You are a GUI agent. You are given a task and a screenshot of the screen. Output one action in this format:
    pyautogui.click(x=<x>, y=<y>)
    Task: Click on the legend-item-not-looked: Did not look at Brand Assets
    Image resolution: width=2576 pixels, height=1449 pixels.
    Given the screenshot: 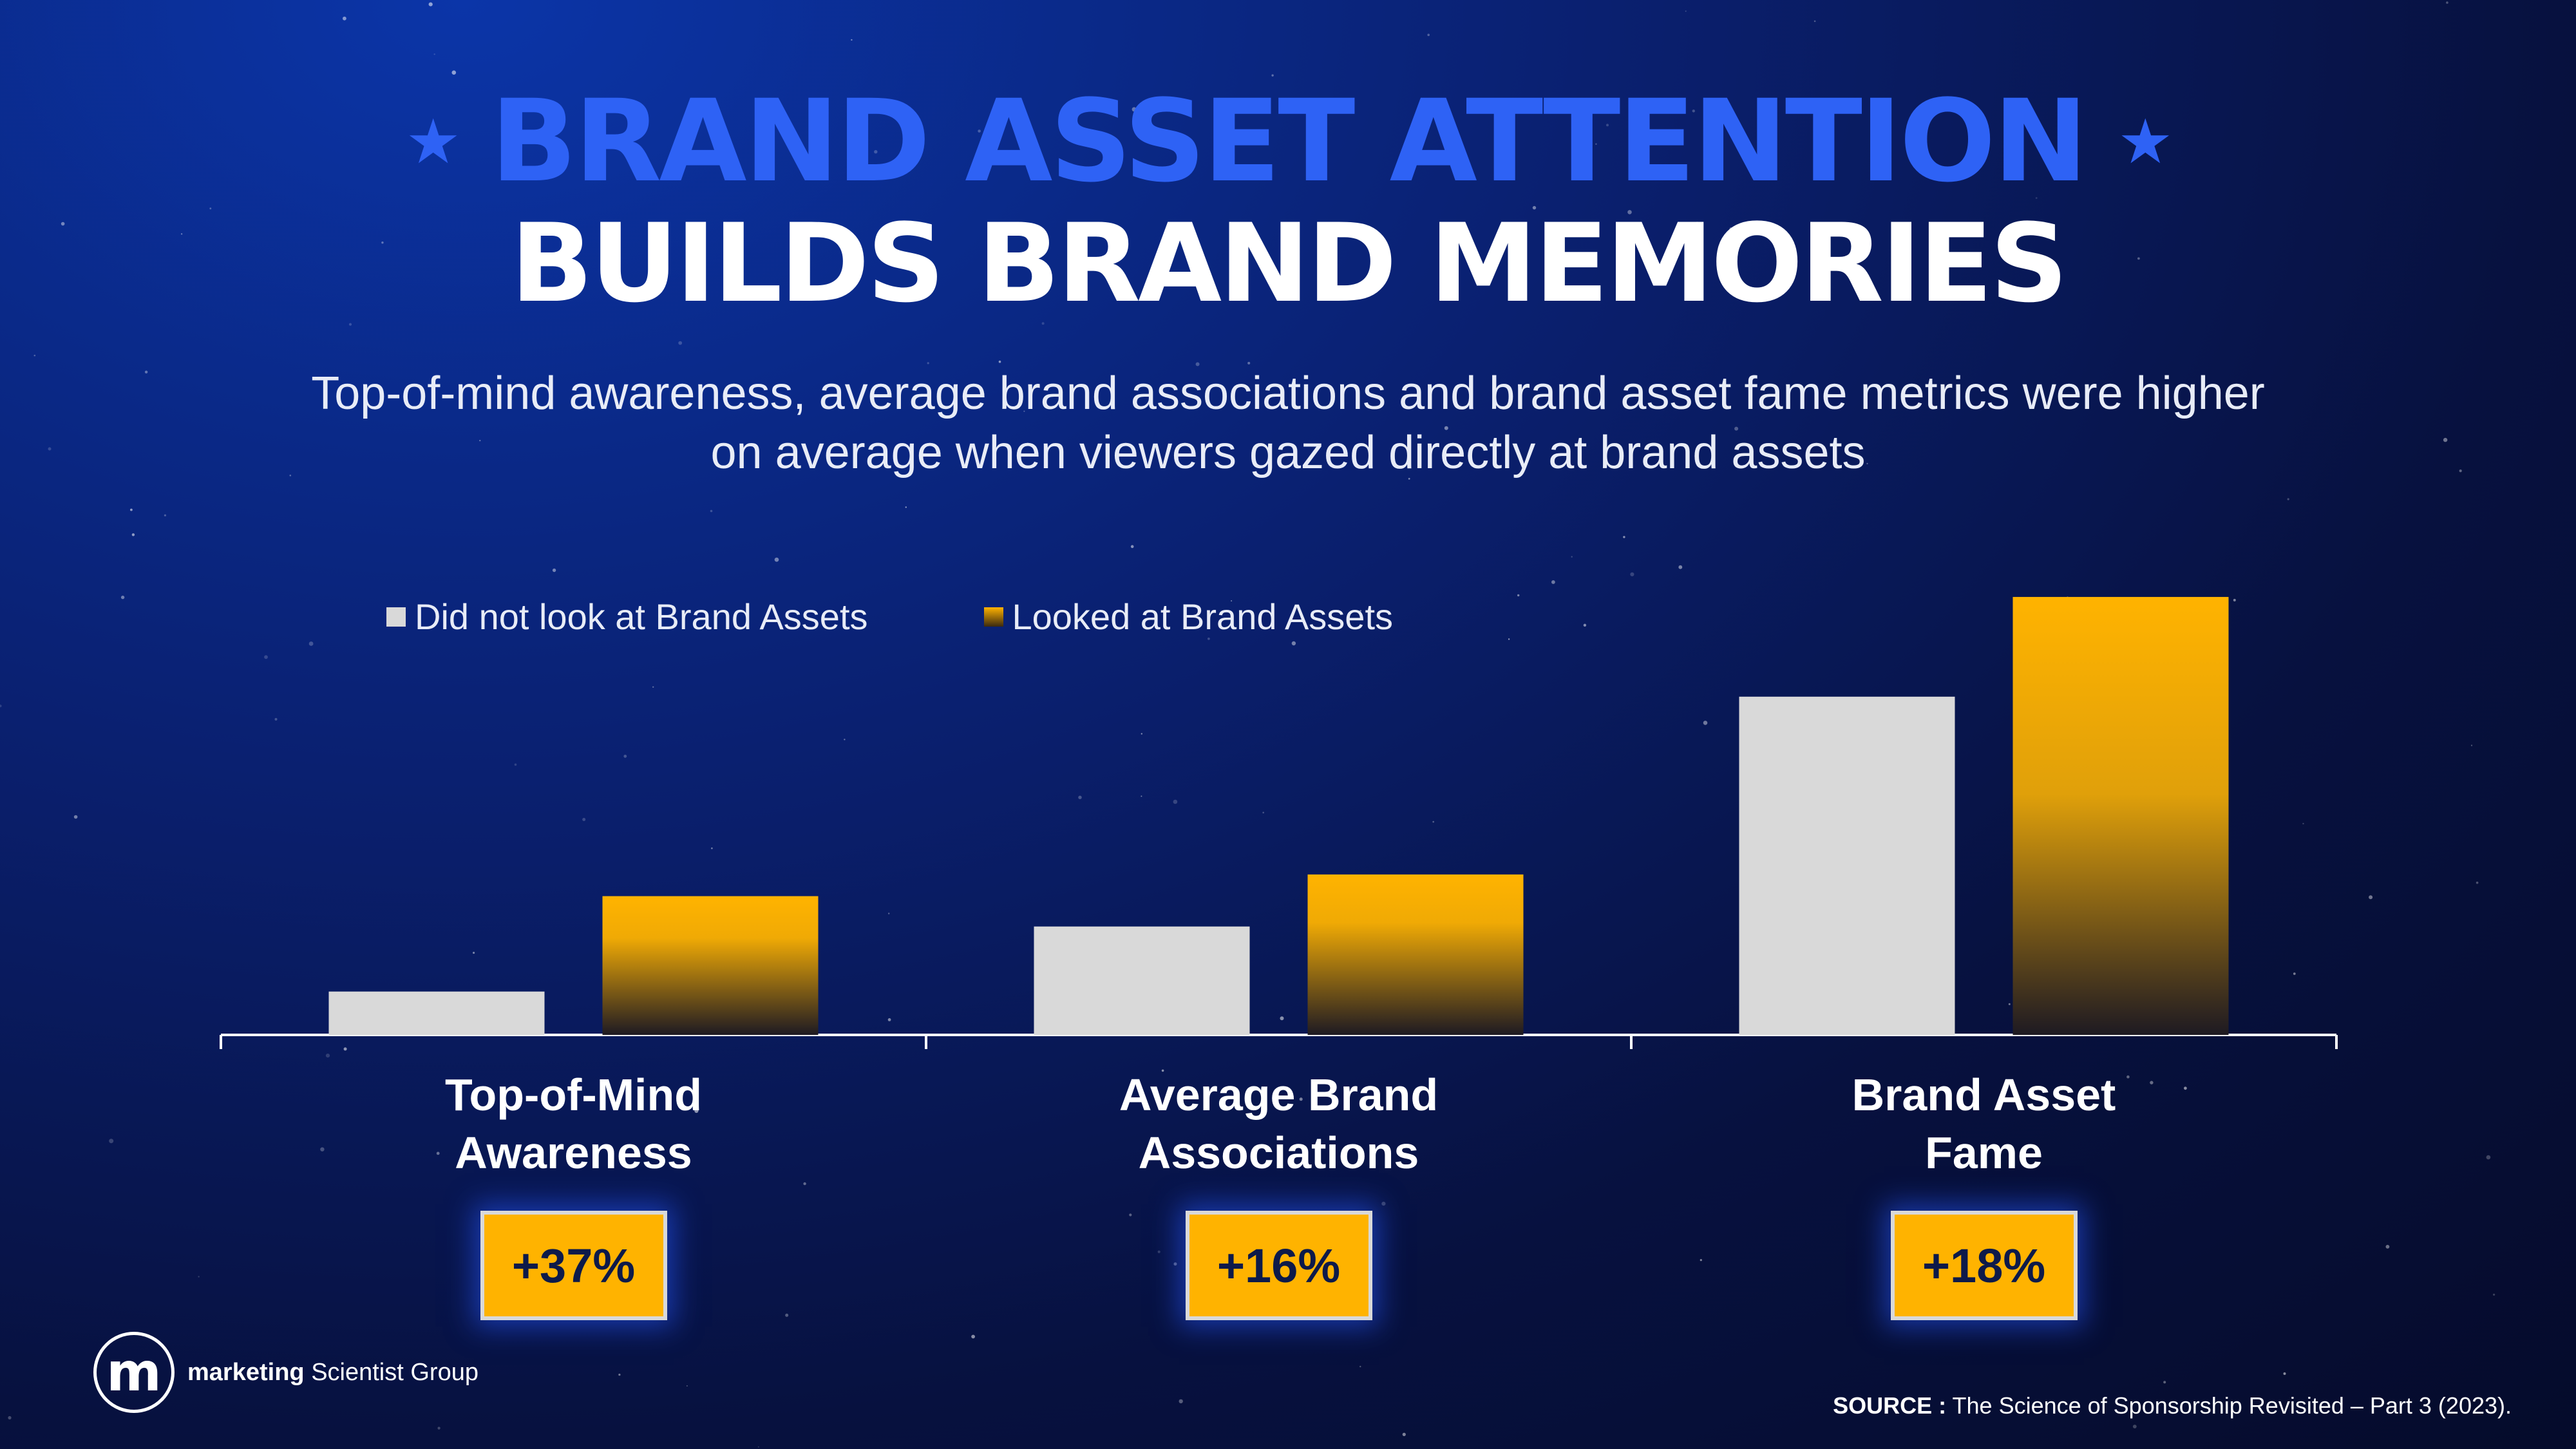 What is the action you would take?
    pyautogui.click(x=627, y=617)
    